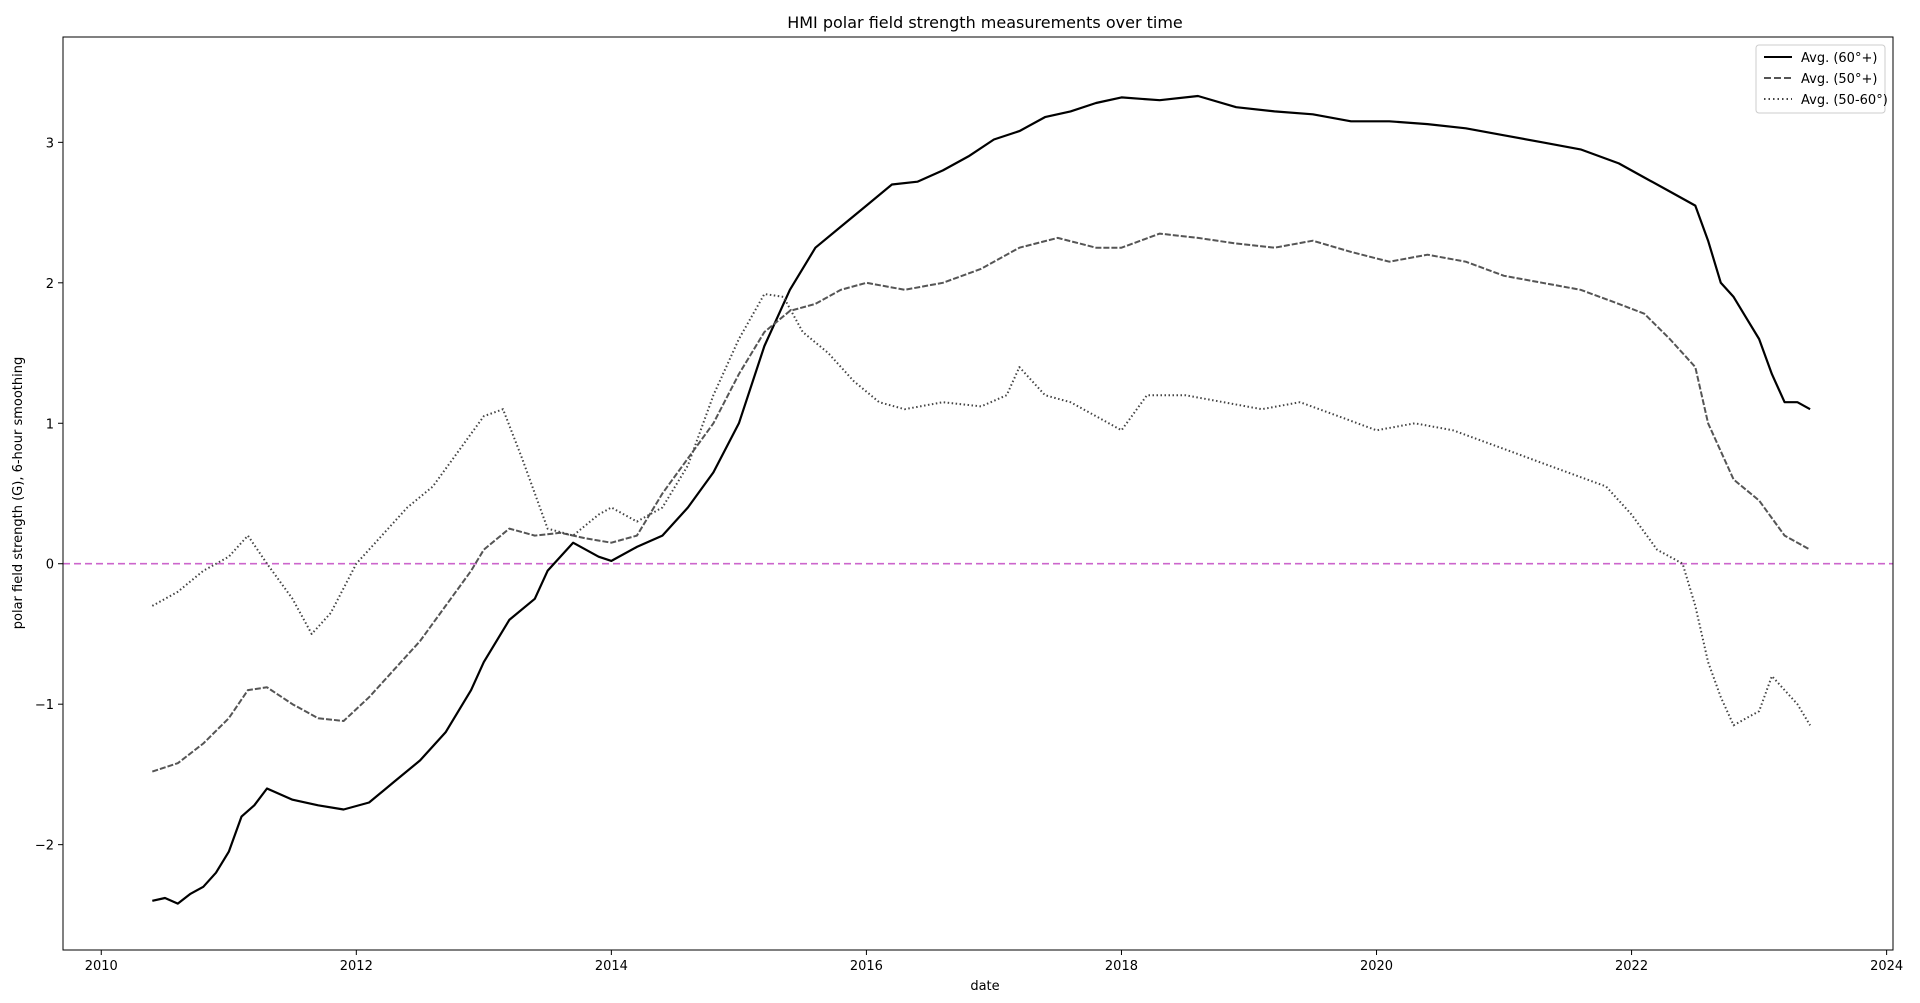  I want to click on y-tick-label-1: 1, so click(50, 424).